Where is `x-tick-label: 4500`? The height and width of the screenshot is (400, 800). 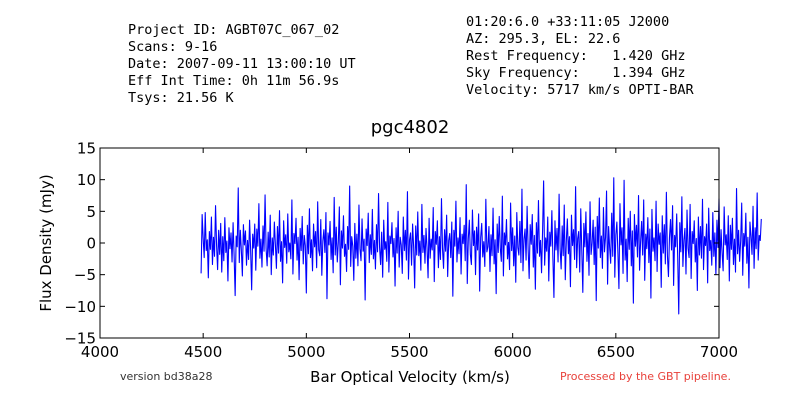
x-tick-label: 4500 is located at coordinates (203, 352).